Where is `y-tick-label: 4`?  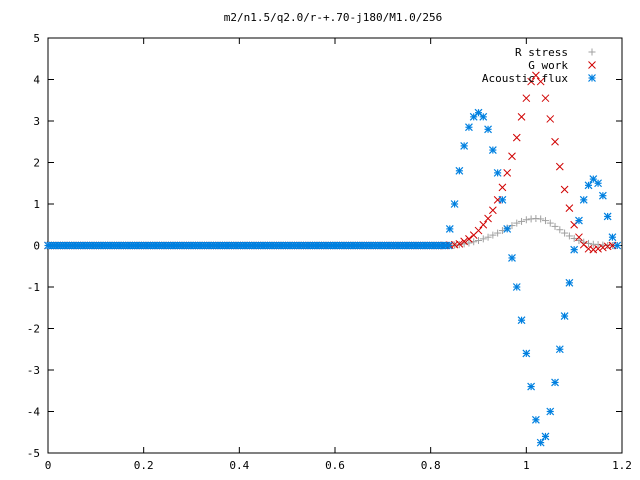
y-tick-label: 4 is located at coordinates (36, 80).